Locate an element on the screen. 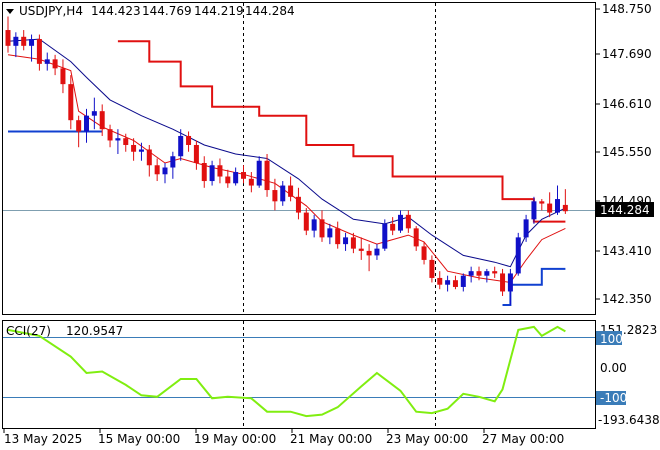  price-tick: 146.610 is located at coordinates (627, 104).